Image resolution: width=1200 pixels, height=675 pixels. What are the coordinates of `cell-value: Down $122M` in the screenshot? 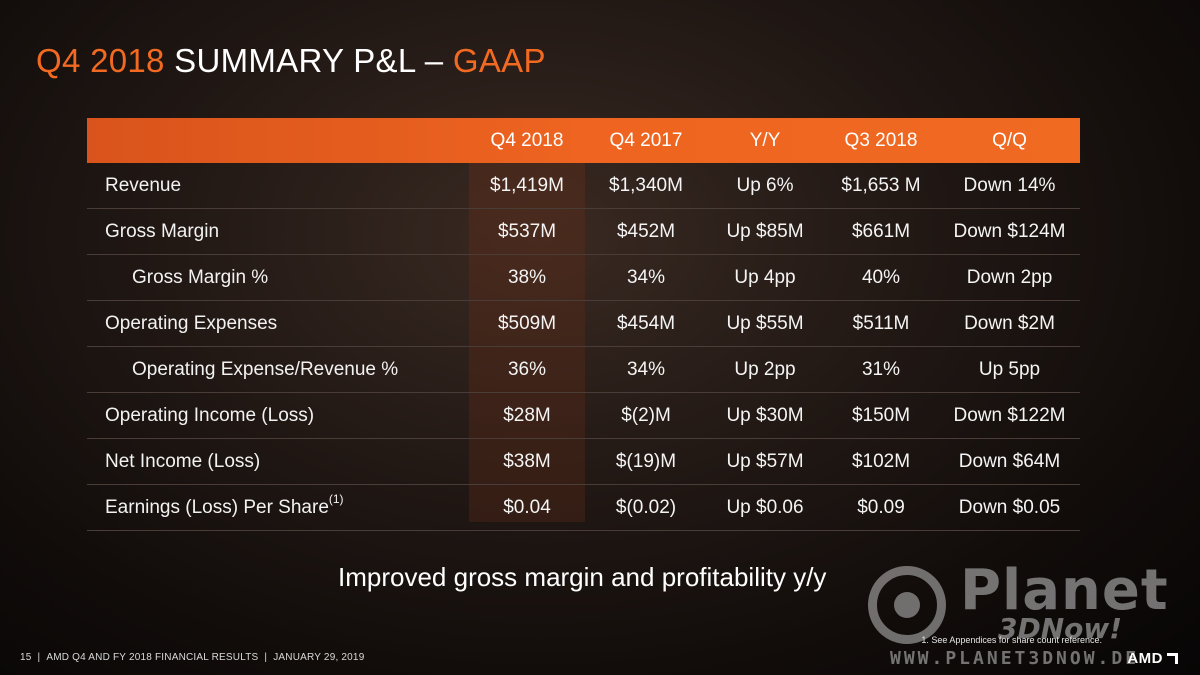 It's located at (1009, 415).